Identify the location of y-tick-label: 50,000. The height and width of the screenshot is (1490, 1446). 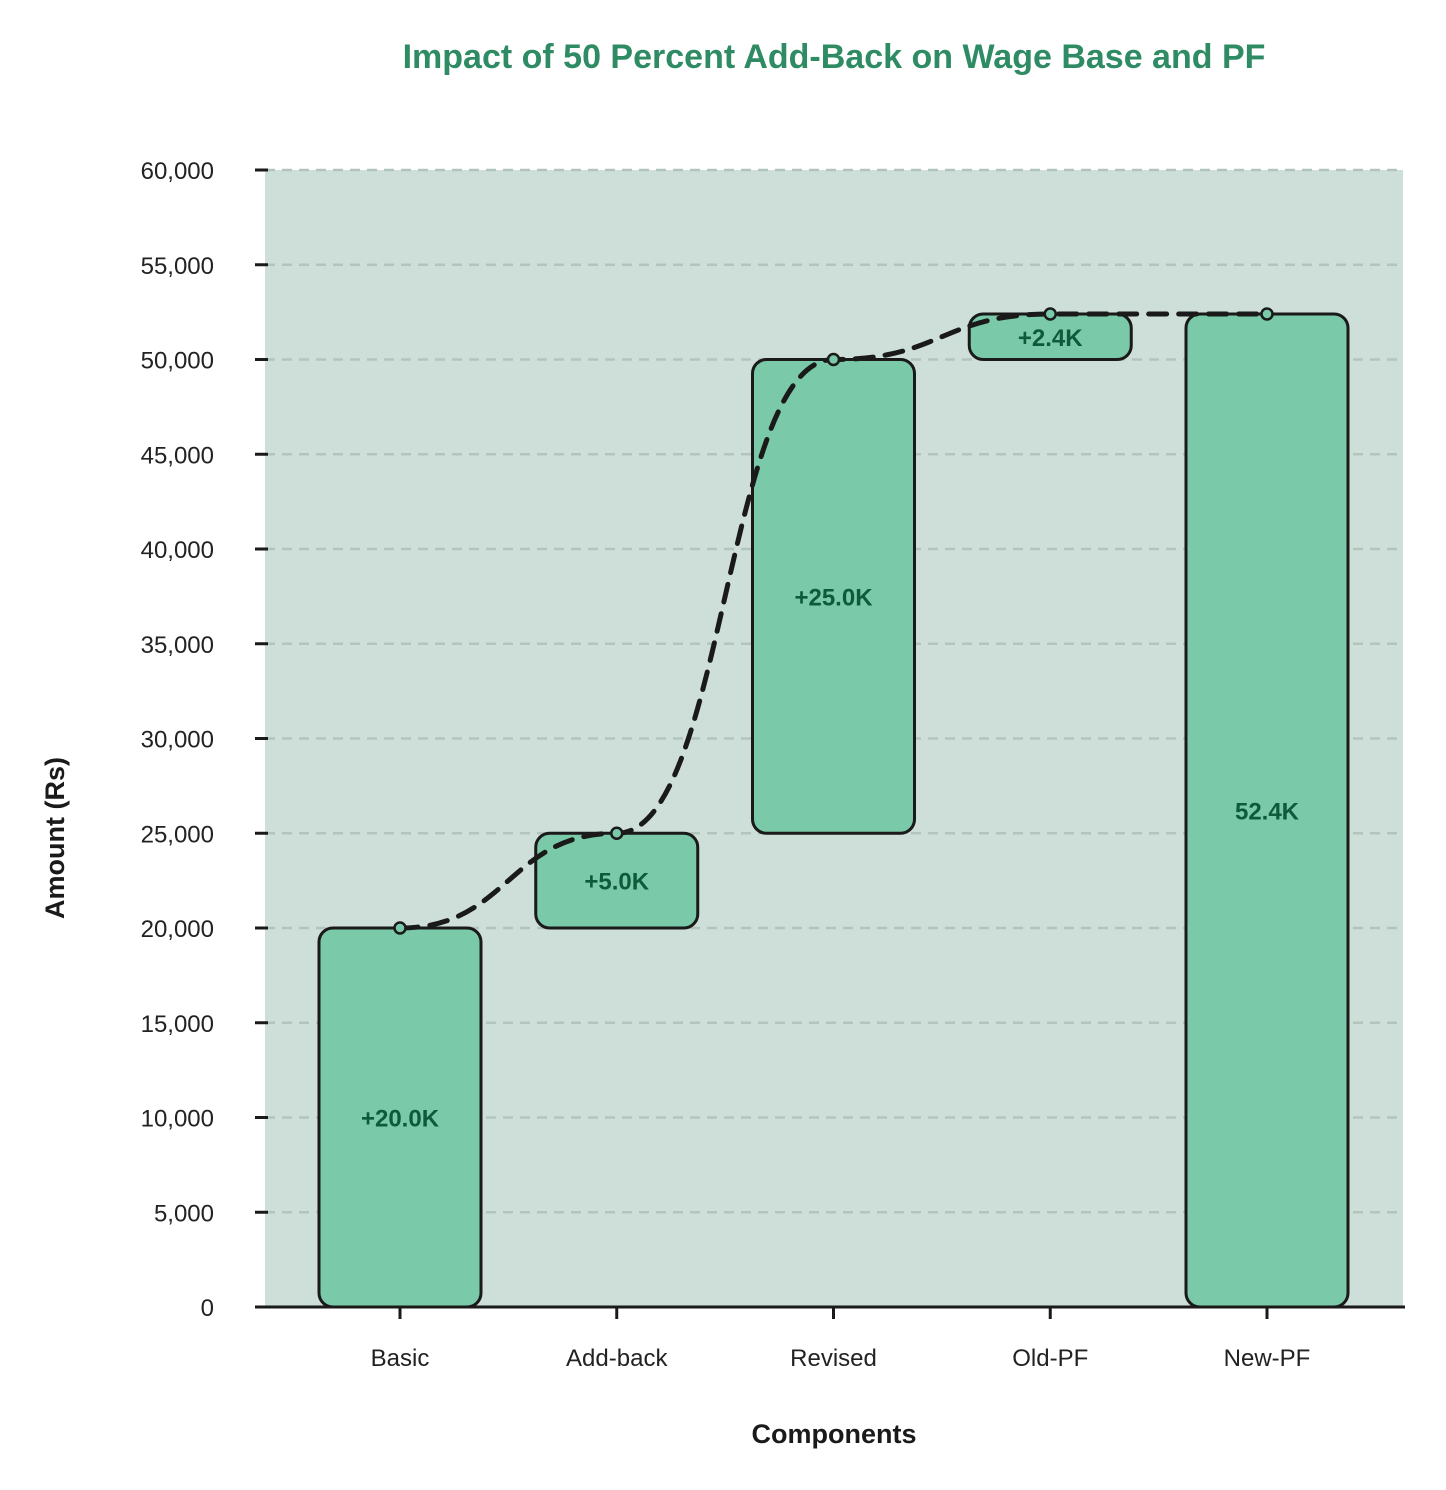
(177, 361).